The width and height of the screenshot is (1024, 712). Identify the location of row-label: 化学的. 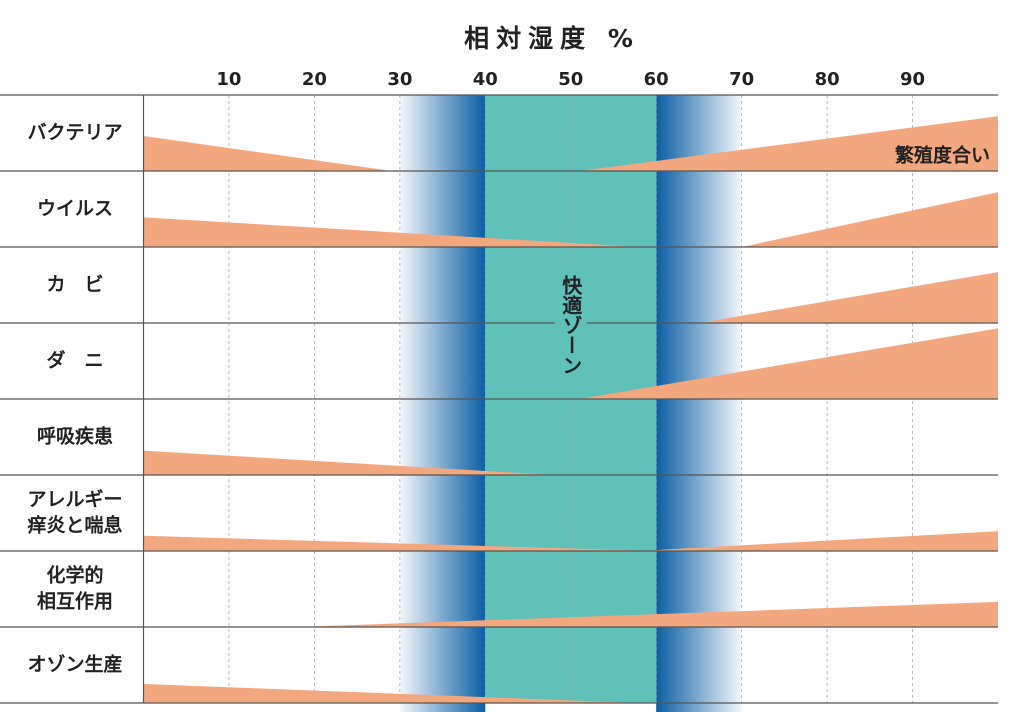
(74, 575).